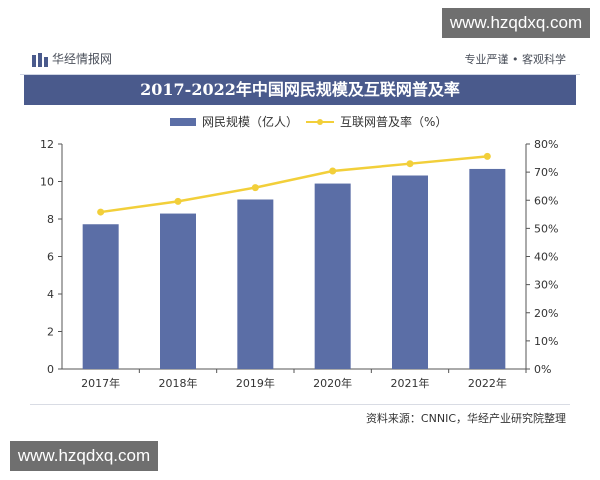 This screenshot has height=480, width=600. What do you see at coordinates (546, 313) in the screenshot?
I see `y-right-tick-label: 20%` at bounding box center [546, 313].